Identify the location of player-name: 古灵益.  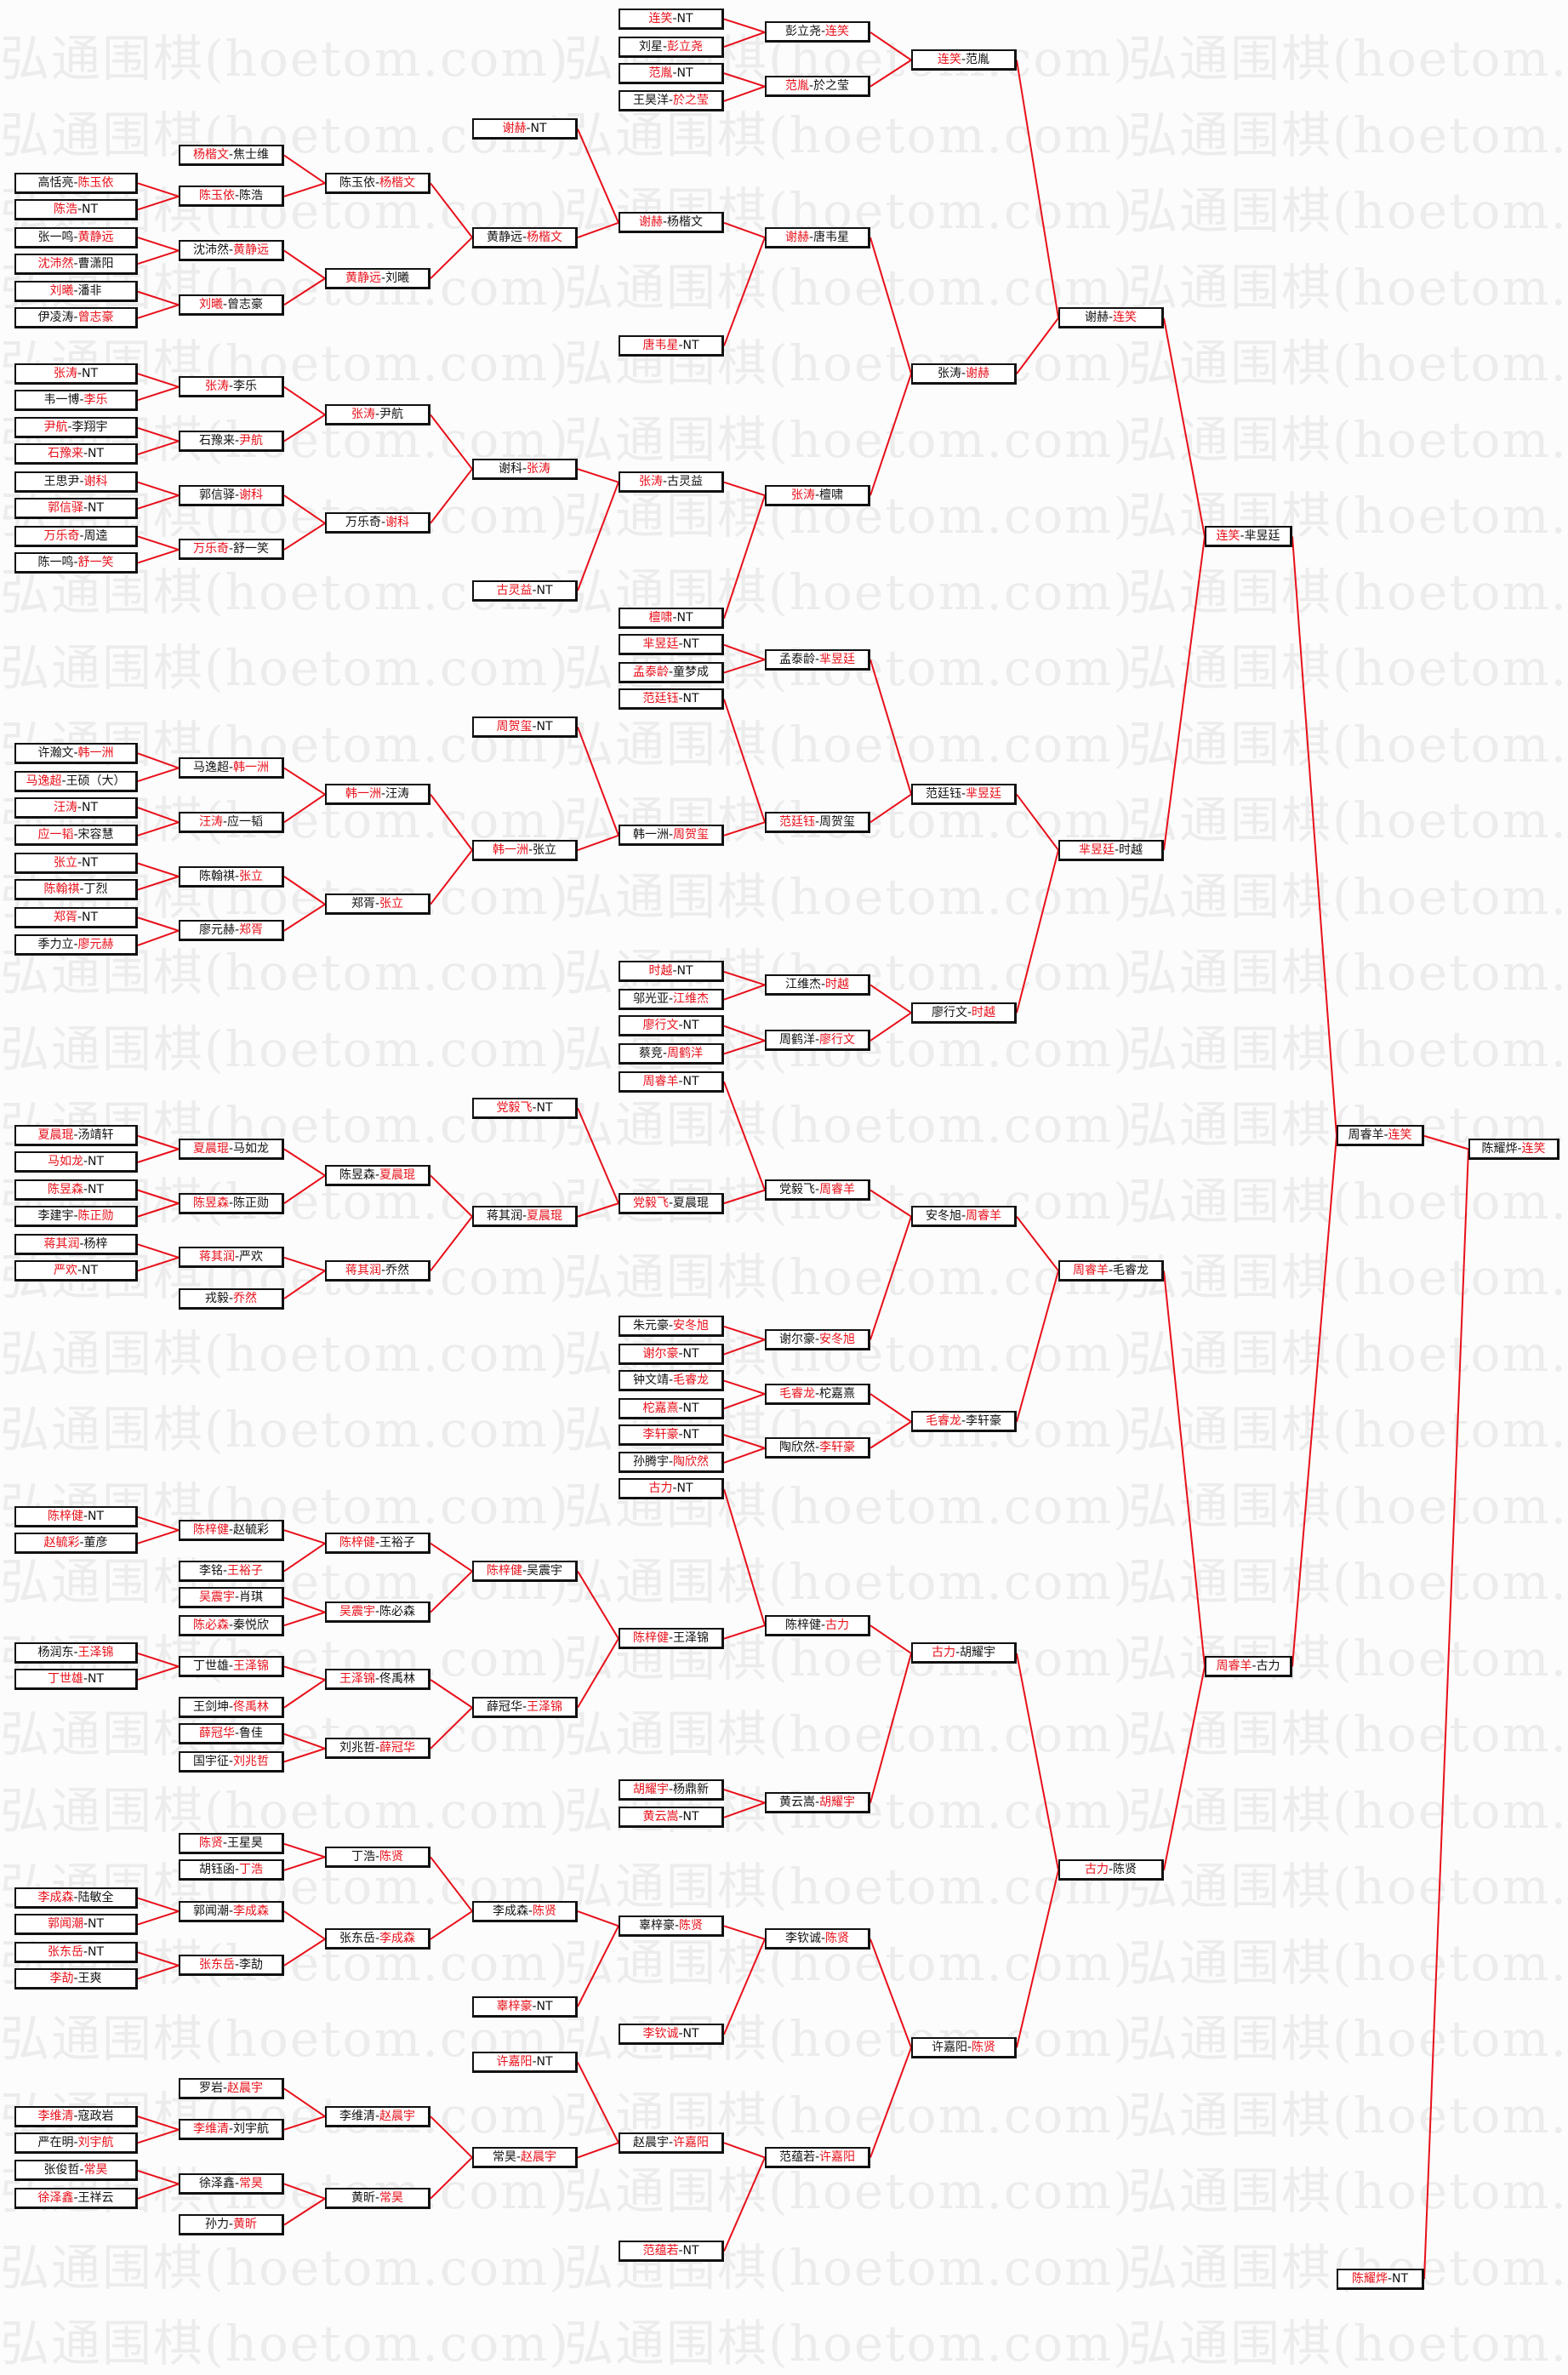
(685, 481).